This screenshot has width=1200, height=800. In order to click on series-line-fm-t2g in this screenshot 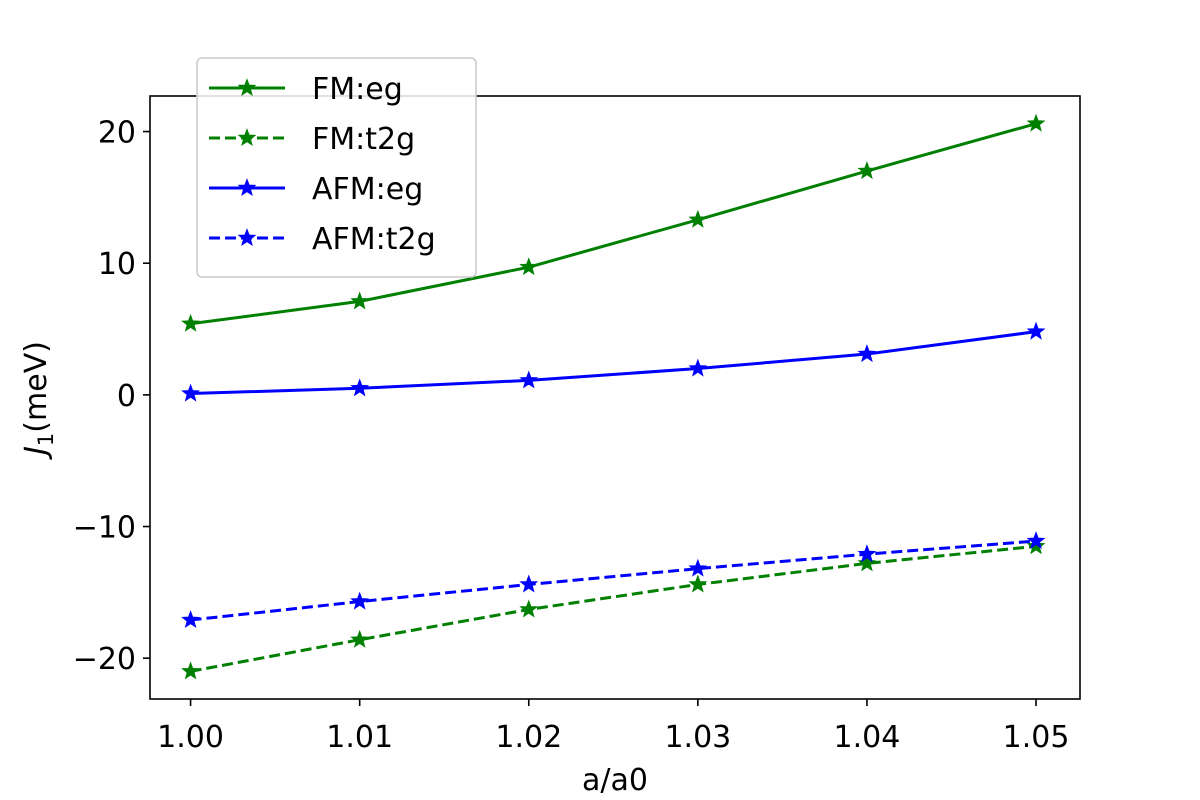, I will do `click(613, 608)`.